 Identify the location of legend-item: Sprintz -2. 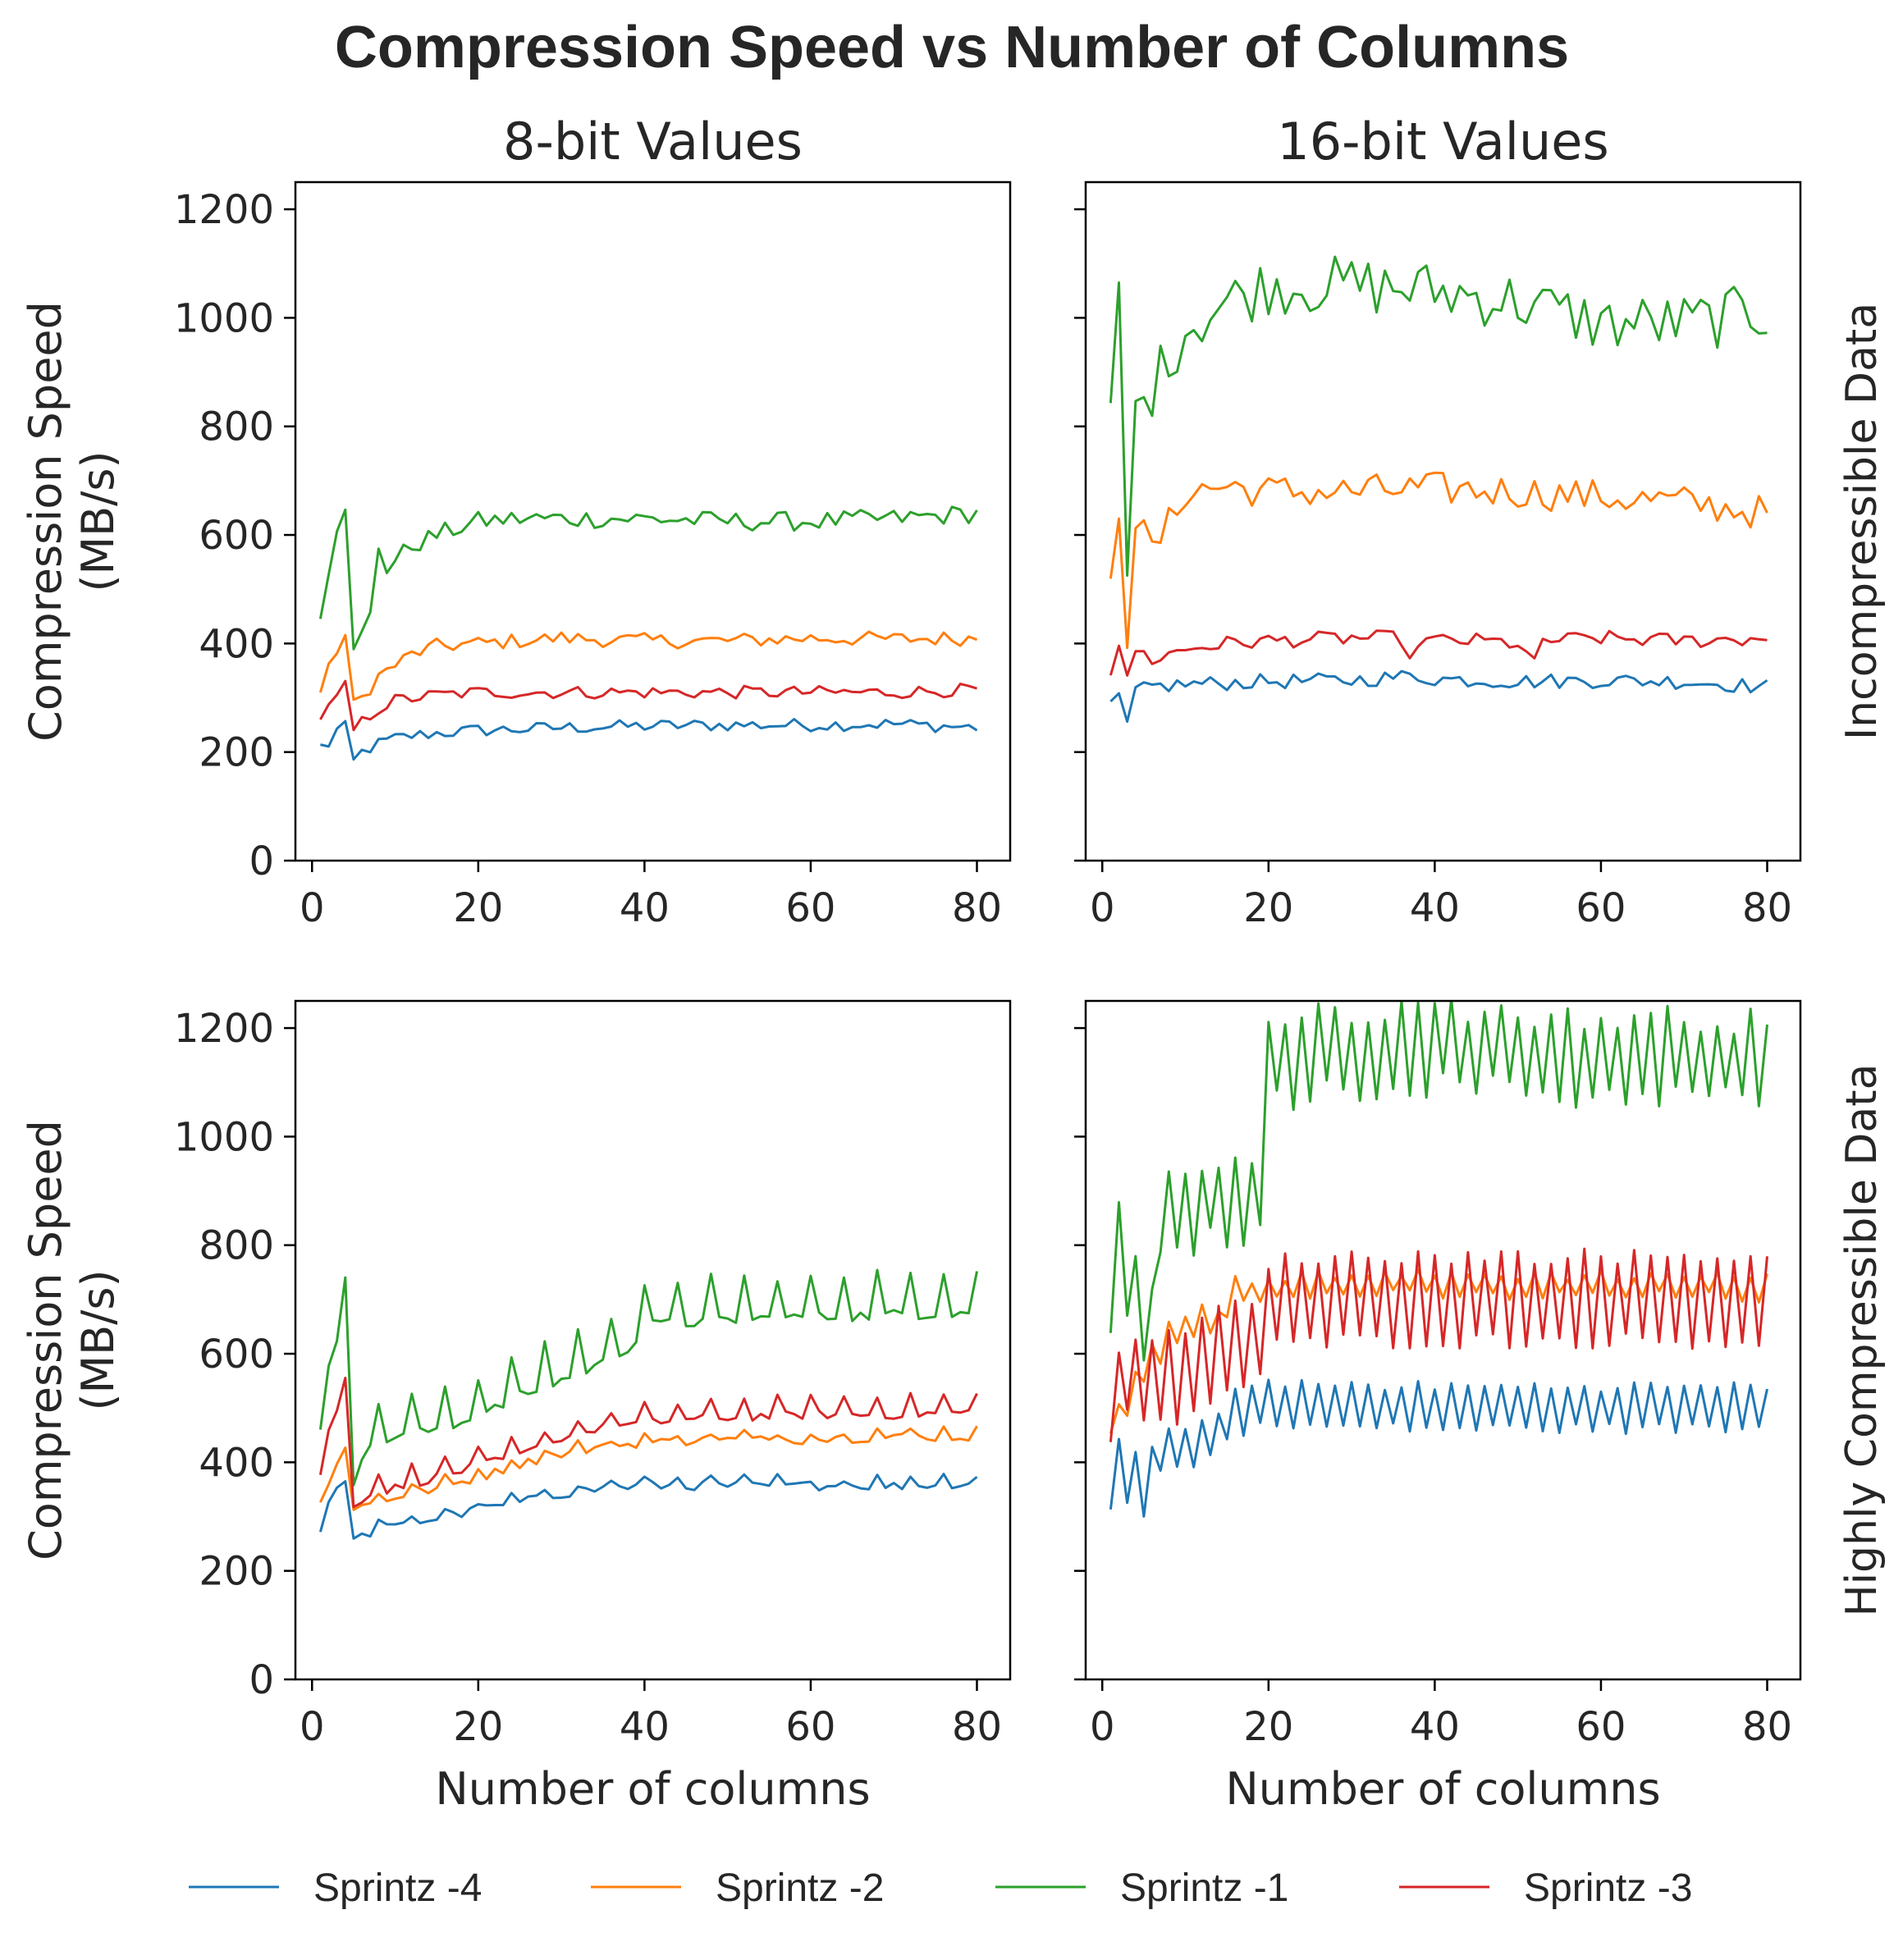
(738, 1888).